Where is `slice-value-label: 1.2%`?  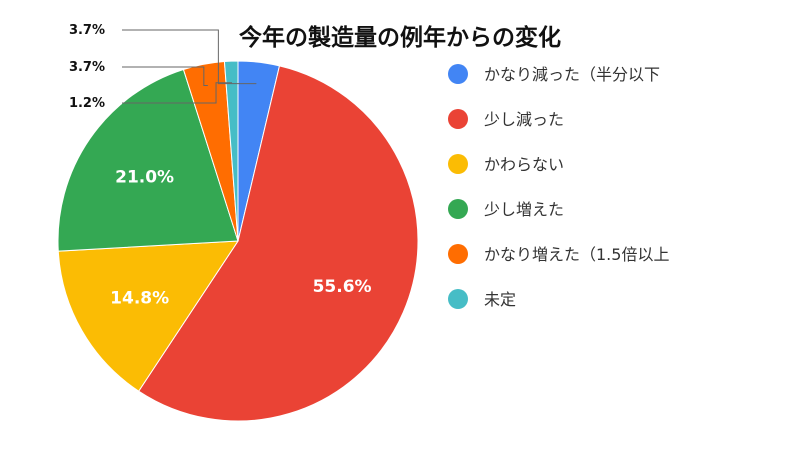
slice-value-label: 1.2% is located at coordinates (87, 103).